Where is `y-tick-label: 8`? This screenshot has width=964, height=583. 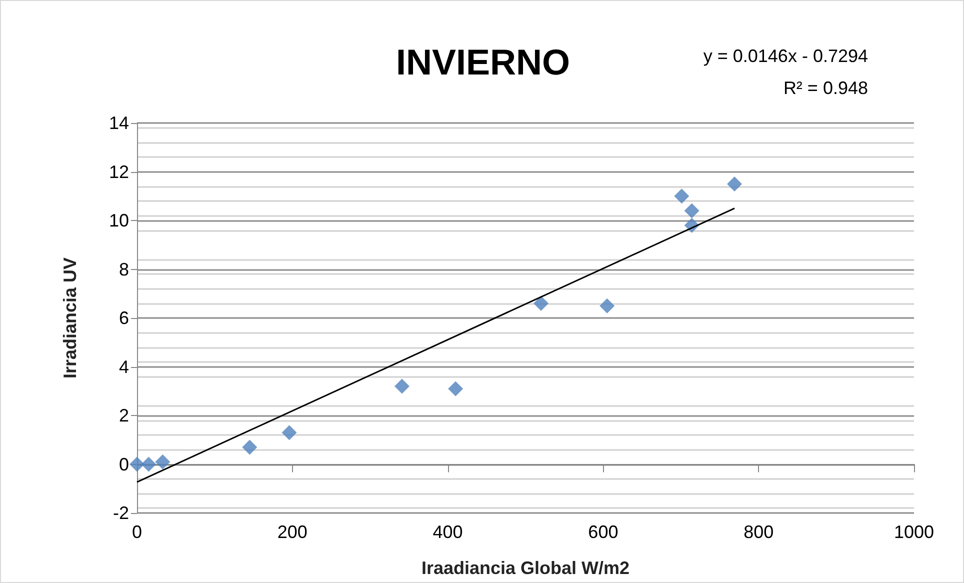 y-tick-label: 8 is located at coordinates (123, 269).